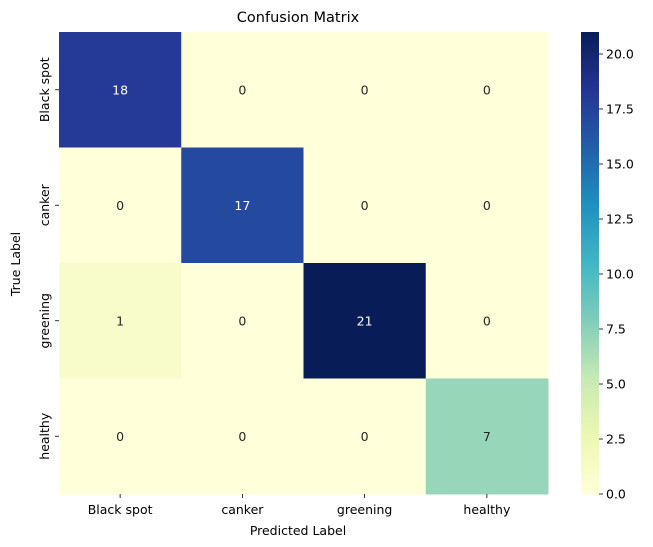 This screenshot has width=653, height=547. What do you see at coordinates (44, 204) in the screenshot?
I see `y-tick-label: canker` at bounding box center [44, 204].